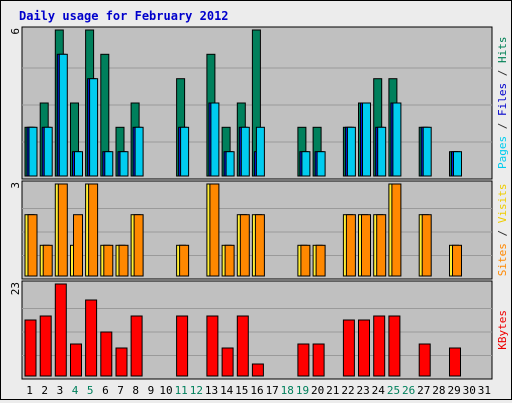 Image resolution: width=512 pixels, height=403 pixels. I want to click on axis-label-part: Visits, so click(502, 203).